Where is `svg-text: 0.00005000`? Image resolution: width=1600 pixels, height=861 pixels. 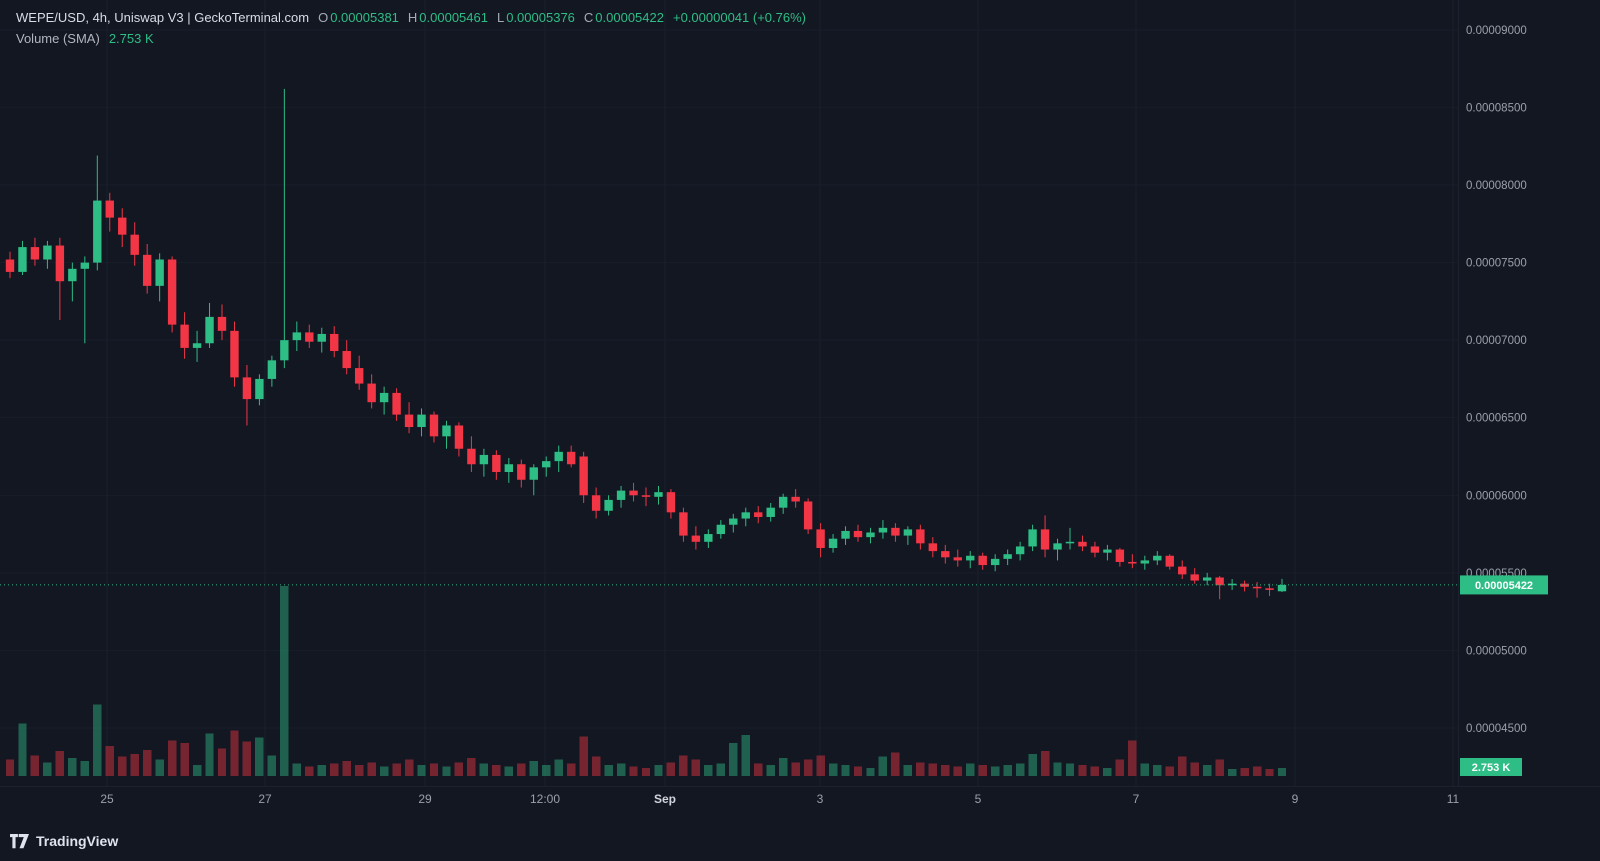 svg-text: 0.00005000 is located at coordinates (1496, 651).